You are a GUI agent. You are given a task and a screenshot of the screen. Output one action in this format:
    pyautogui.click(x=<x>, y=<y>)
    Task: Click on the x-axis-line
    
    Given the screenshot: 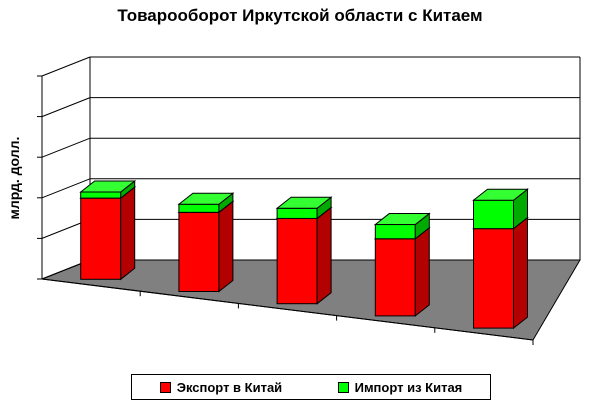 What is the action you would take?
    pyautogui.click(x=287, y=309)
    